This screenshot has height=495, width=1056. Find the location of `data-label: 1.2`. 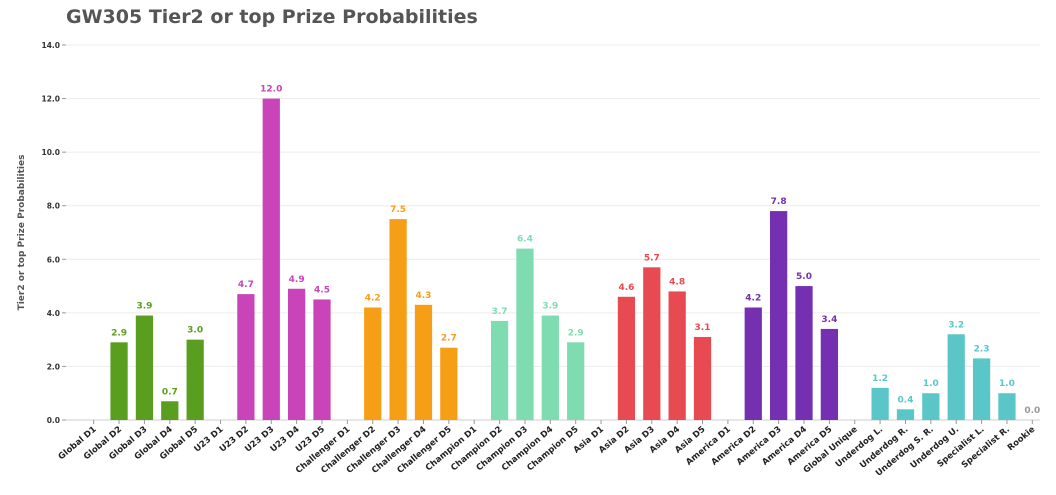

data-label: 1.2 is located at coordinates (880, 379).